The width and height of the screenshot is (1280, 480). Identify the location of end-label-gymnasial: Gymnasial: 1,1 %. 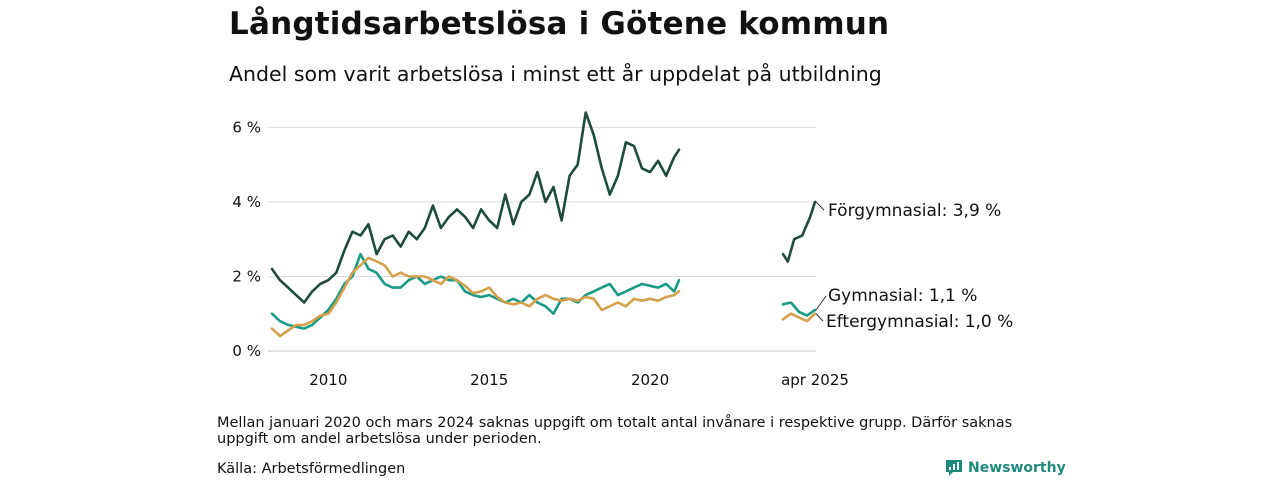
(902, 296).